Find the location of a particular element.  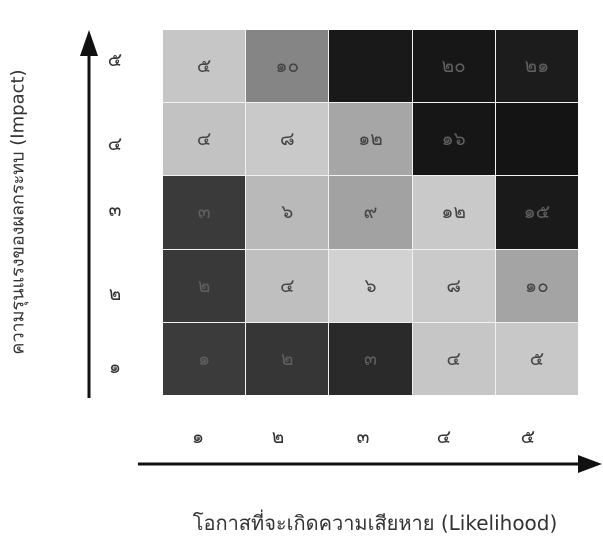

matrix-cell-r1-c4: ๒๐ is located at coordinates (453, 66).